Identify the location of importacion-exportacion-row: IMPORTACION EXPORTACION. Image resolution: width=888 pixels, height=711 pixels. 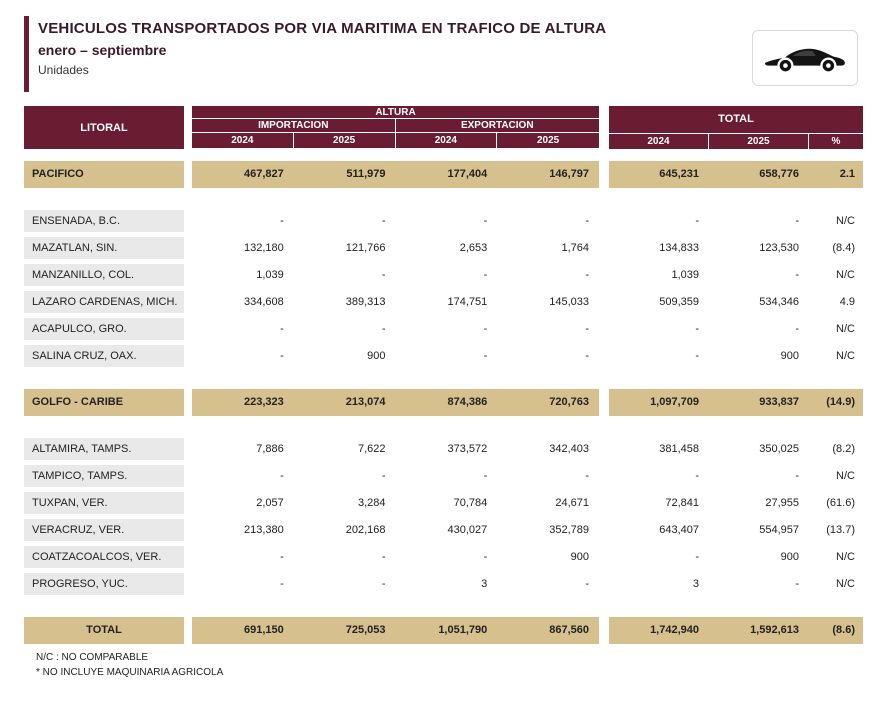
(395, 126).